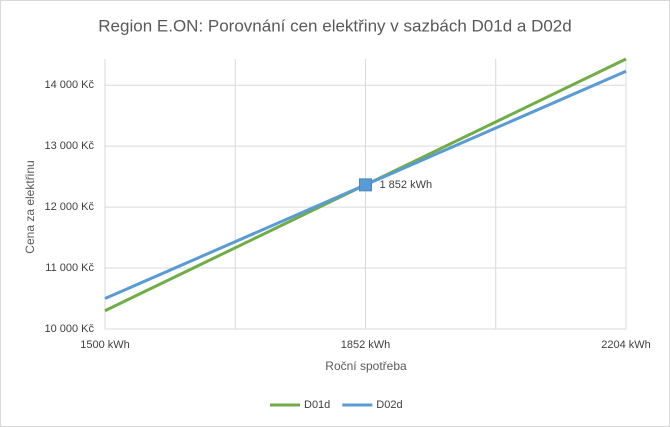  Describe the element at coordinates (389, 405) in the screenshot. I see `legend-label: D02d` at that location.